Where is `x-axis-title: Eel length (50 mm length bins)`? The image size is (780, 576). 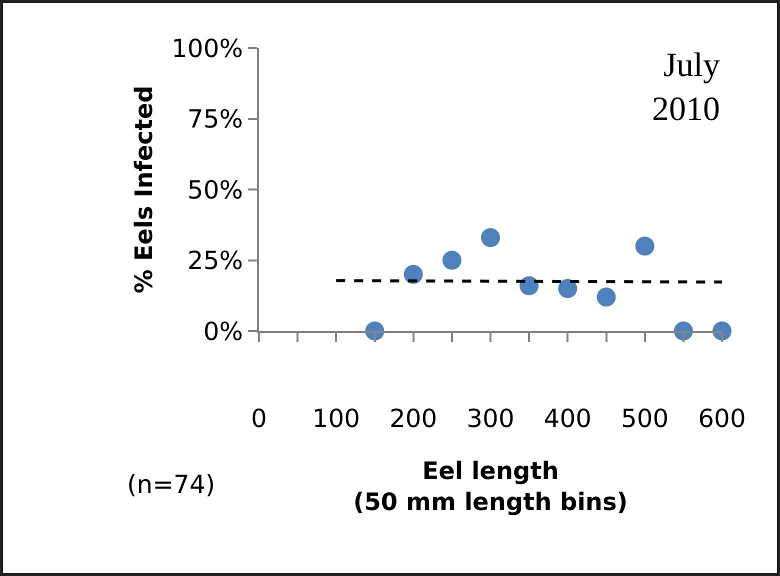 x-axis-title: Eel length (50 mm length bins) is located at coordinates (490, 486).